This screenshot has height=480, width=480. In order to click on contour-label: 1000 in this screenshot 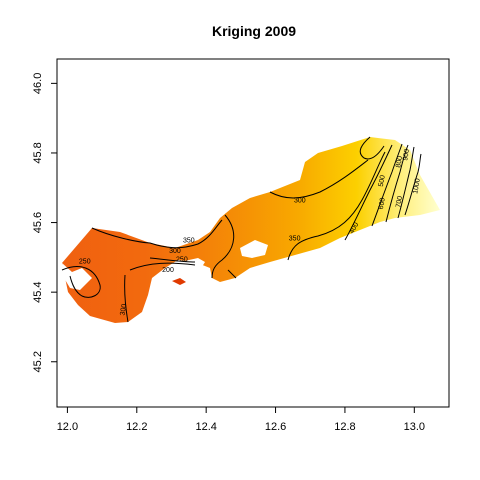, I will do `click(417, 186)`.